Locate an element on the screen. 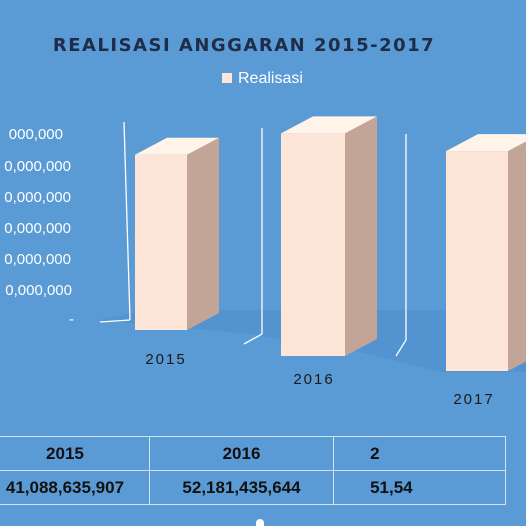 This screenshot has height=526, width=526. y-tick-label: - is located at coordinates (71, 319).